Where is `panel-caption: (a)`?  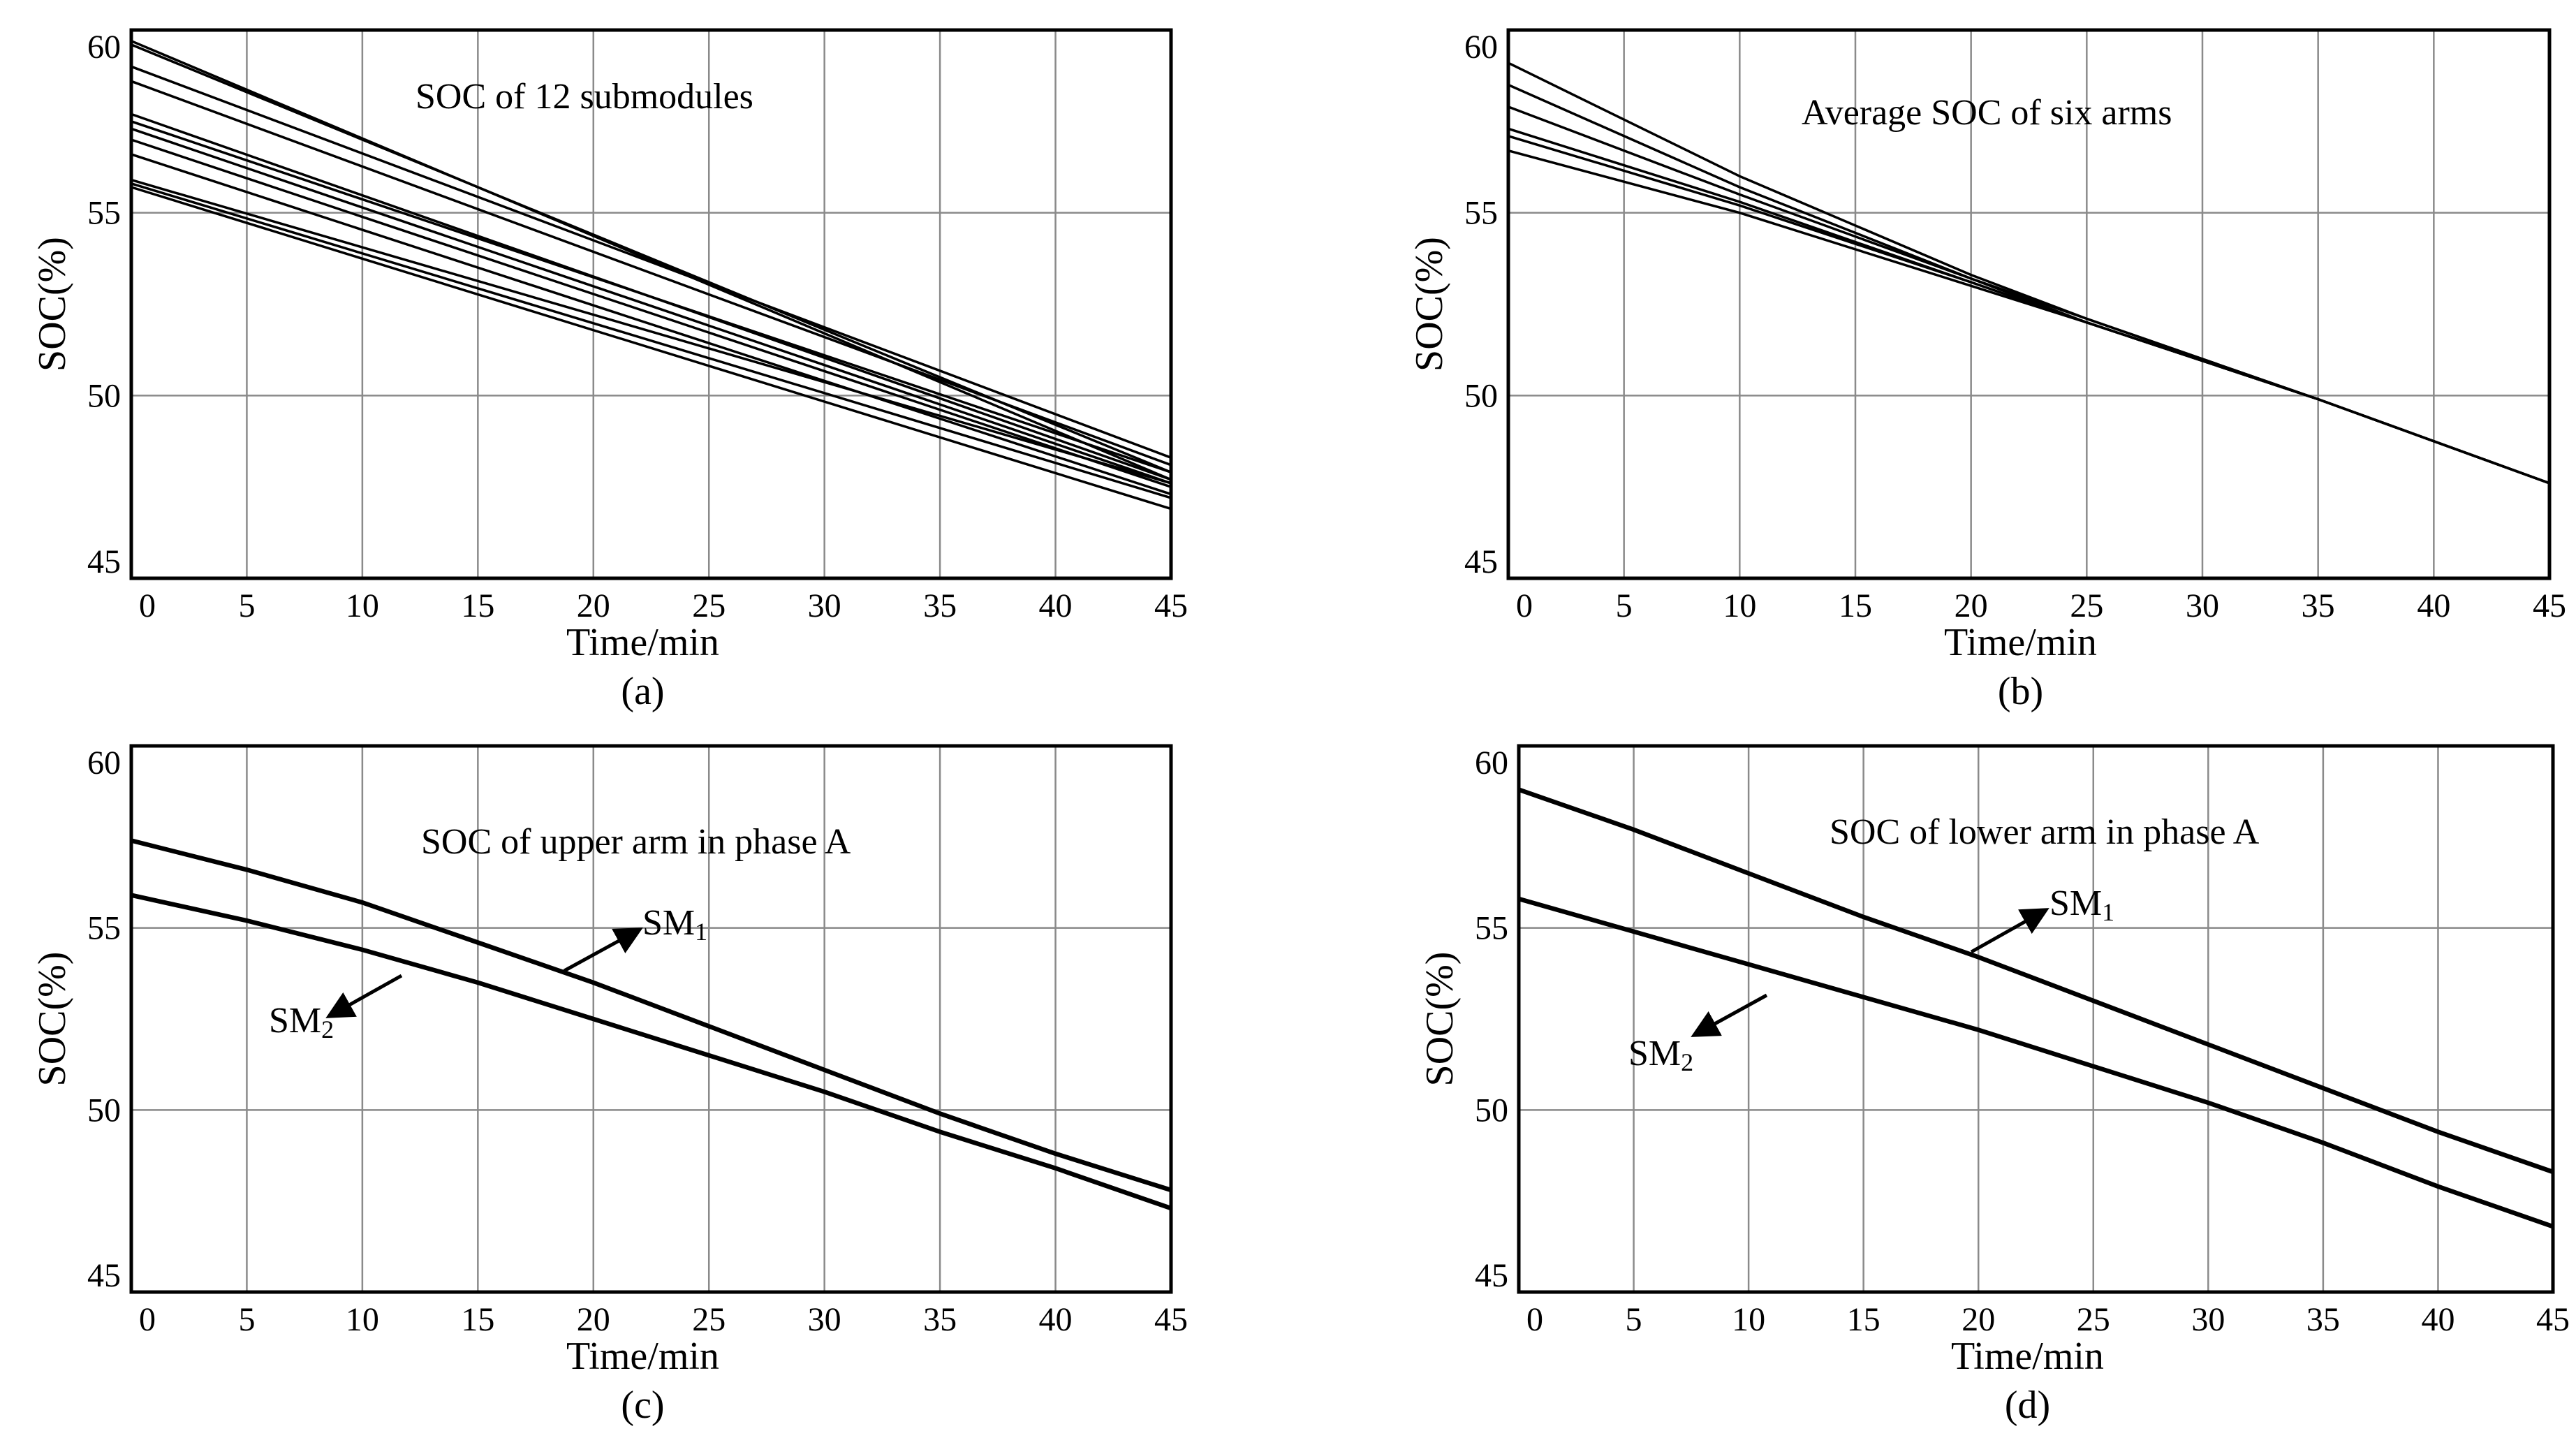
panel-caption: (a) is located at coordinates (642, 691).